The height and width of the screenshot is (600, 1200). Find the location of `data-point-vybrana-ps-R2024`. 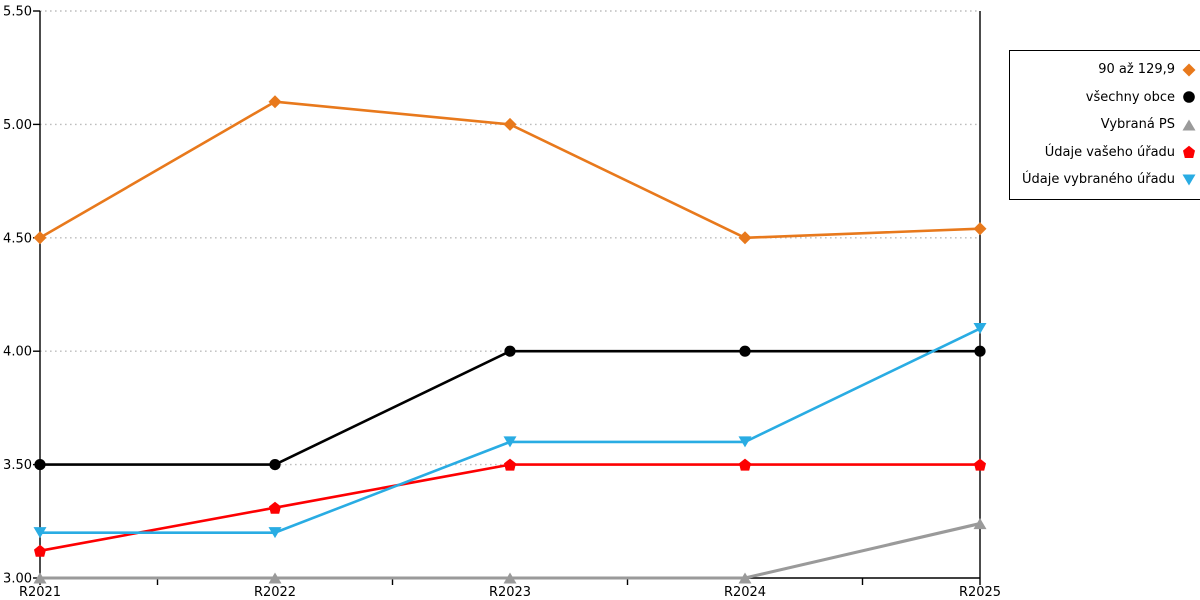

data-point-vybrana-ps-R2024 is located at coordinates (745, 578).